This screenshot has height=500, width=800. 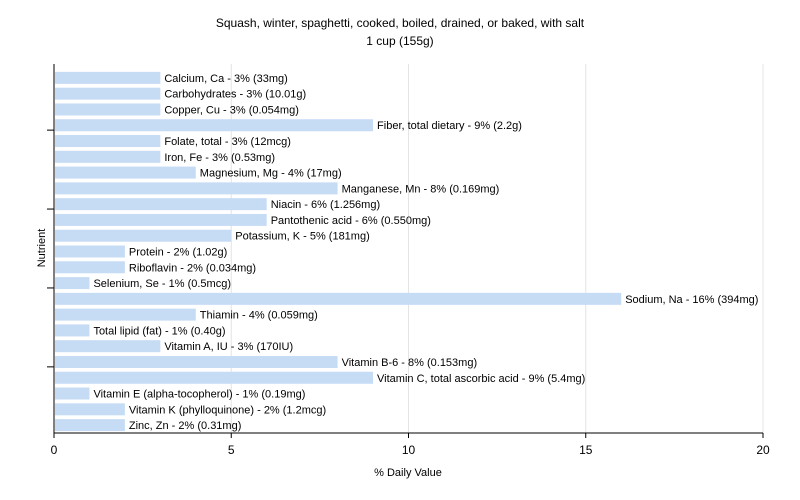 What do you see at coordinates (162, 284) in the screenshot?
I see `bar-label: Selenium, Se - 1% (0.5mcg)` at bounding box center [162, 284].